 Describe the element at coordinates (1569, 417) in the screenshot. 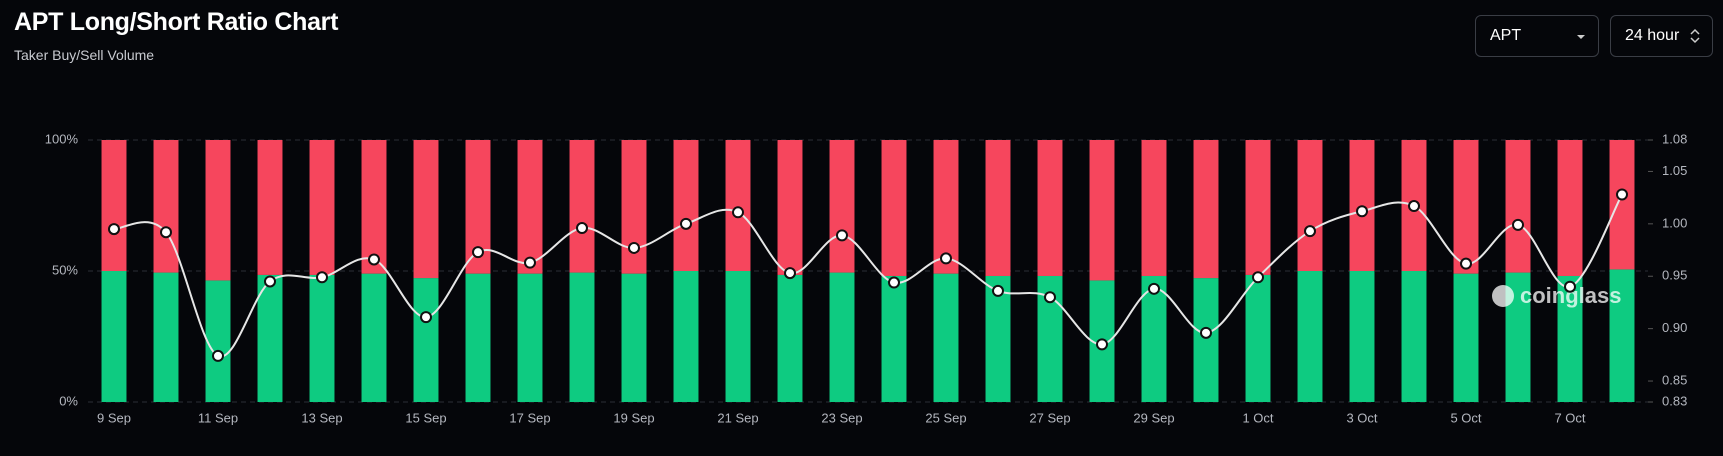

I see `x-tick-label: 7 Oct` at that location.